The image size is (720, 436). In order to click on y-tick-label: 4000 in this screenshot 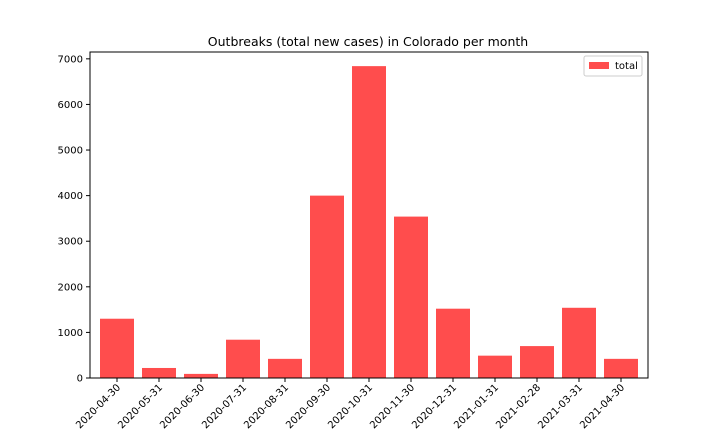, I will do `click(70, 196)`.